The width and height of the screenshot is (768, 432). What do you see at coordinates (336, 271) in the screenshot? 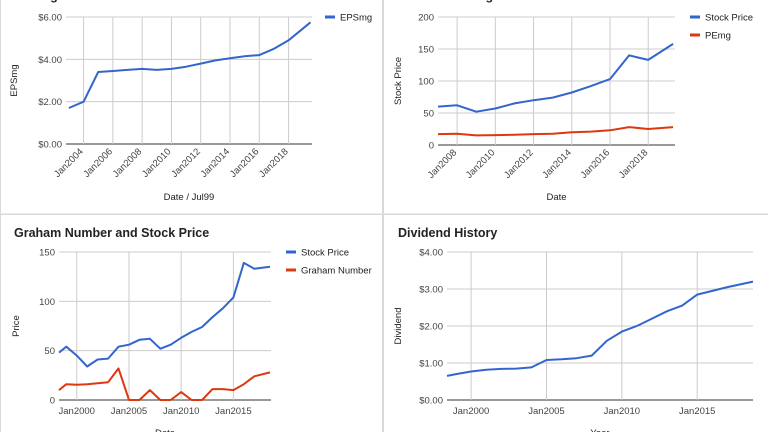
I see `legend-label: Graham Number` at bounding box center [336, 271].